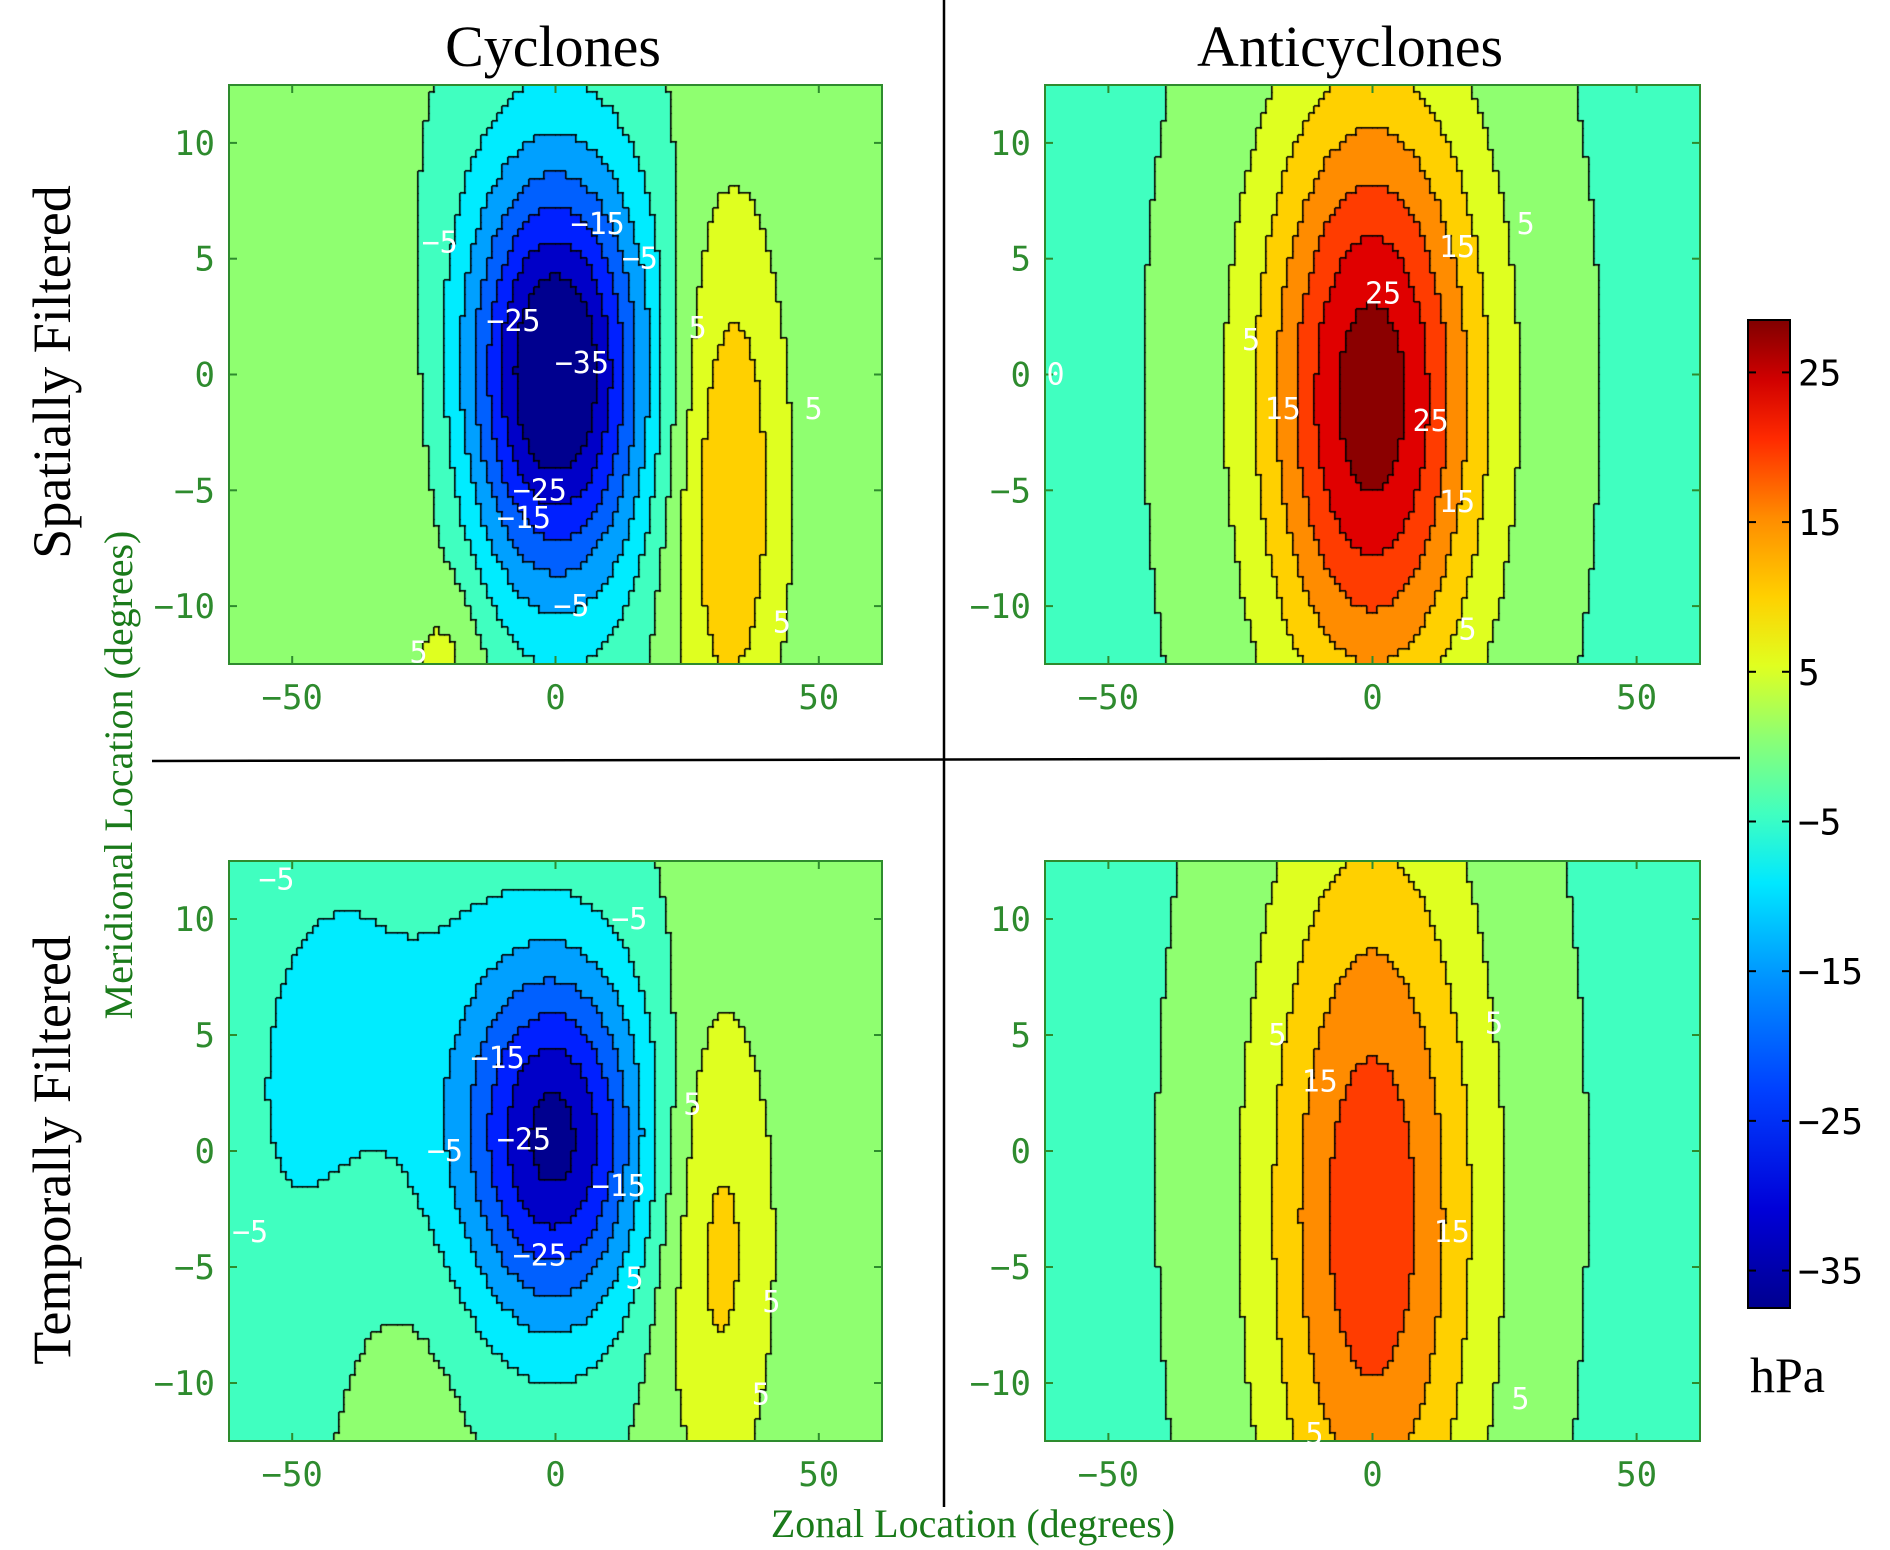  Describe the element at coordinates (1830, 972) in the screenshot. I see `colorbar-tick-label: −15` at that location.